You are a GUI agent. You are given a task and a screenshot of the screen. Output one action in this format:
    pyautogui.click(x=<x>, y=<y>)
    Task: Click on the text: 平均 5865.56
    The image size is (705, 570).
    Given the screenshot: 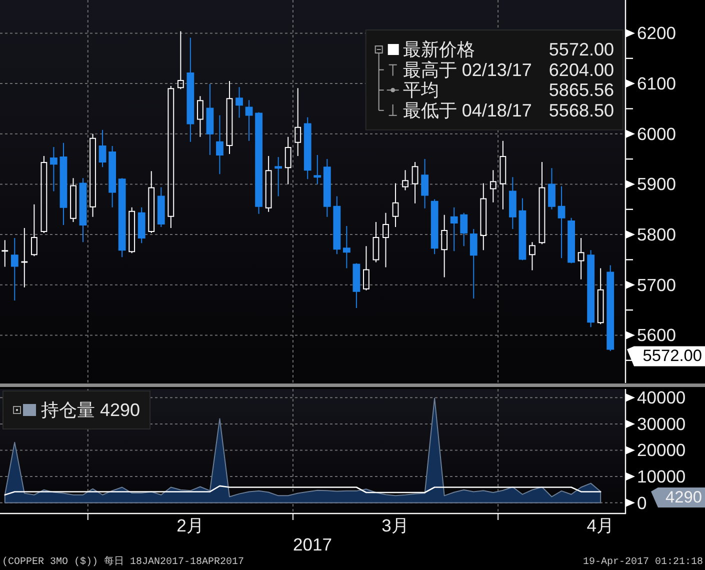 What is the action you would take?
    pyautogui.click(x=508, y=90)
    